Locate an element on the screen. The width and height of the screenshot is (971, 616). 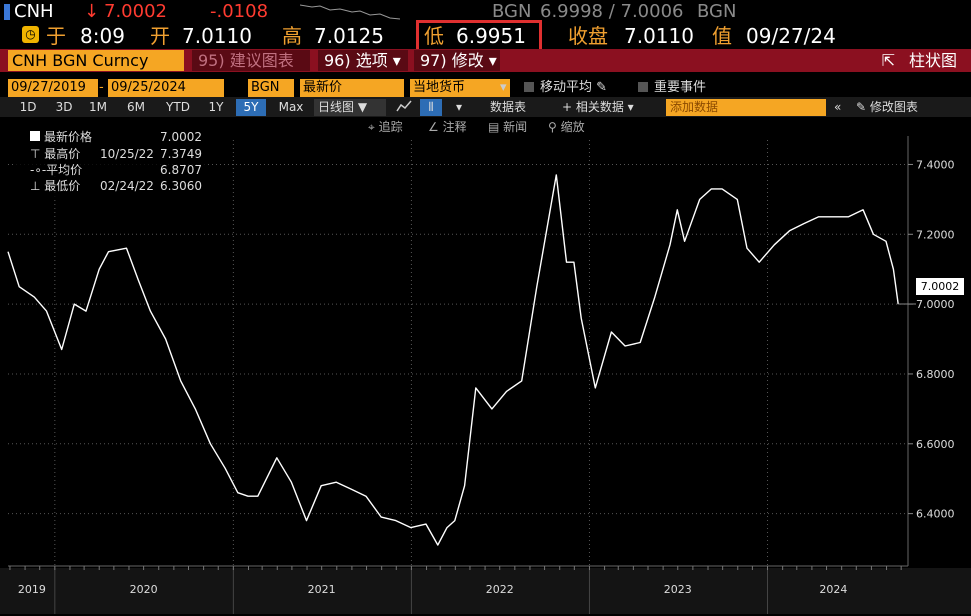
bar-chart-label: 柱状图 is located at coordinates (932, 60).